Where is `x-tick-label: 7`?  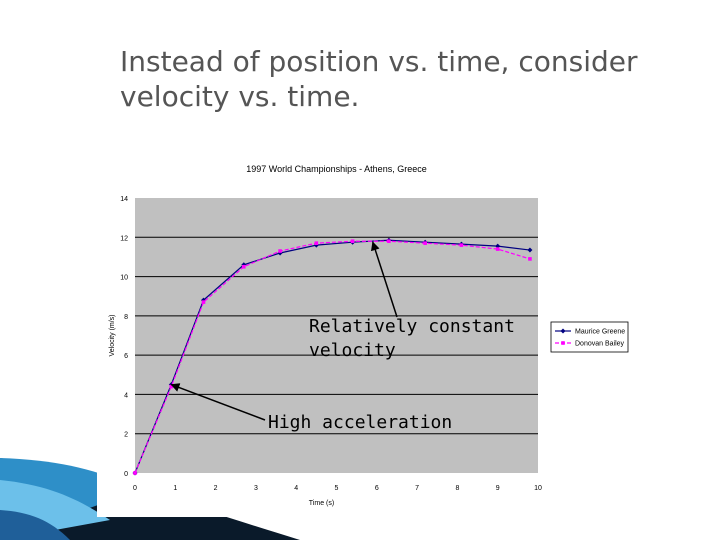
x-tick-label: 7 is located at coordinates (417, 488).